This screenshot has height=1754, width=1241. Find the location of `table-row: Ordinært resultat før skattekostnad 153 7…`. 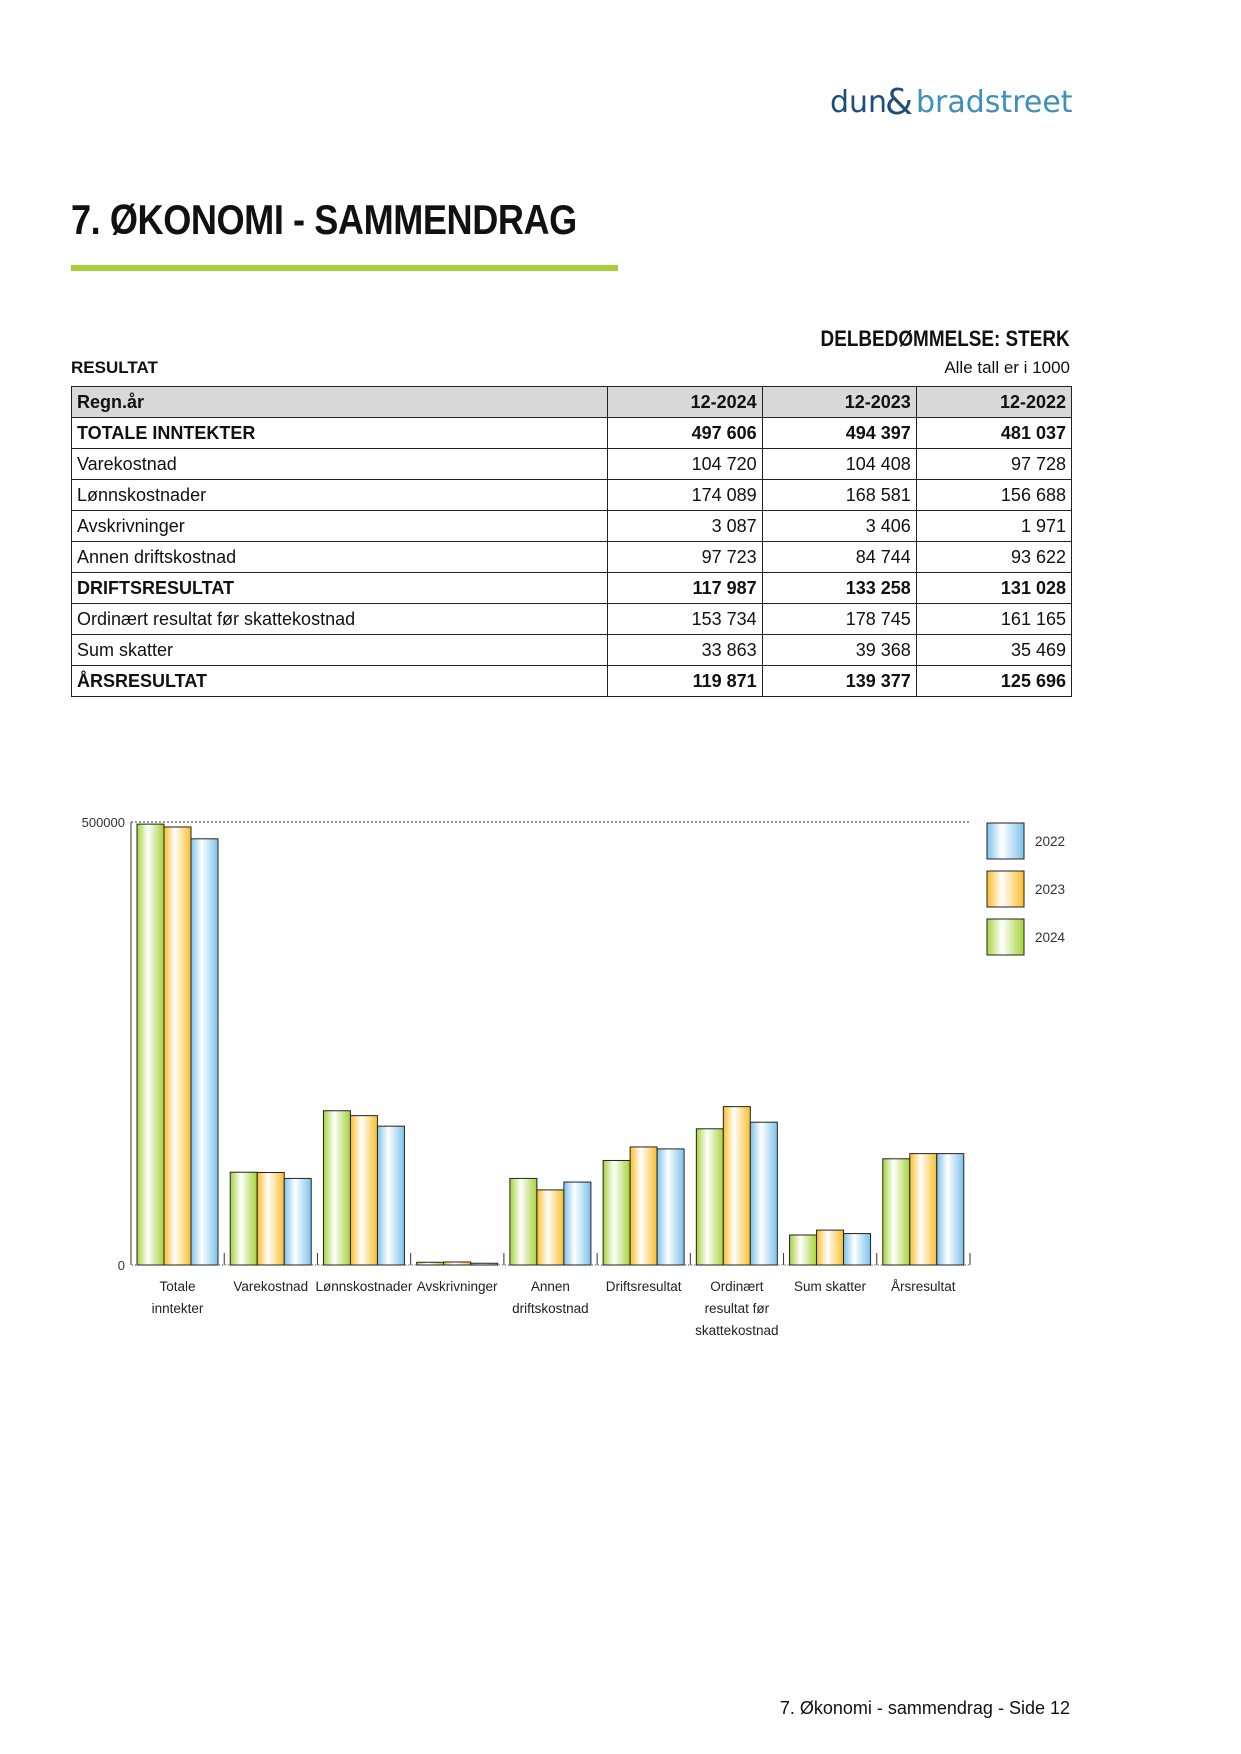

table-row: Ordinært resultat før skattekostnad 153 7… is located at coordinates (572, 619).